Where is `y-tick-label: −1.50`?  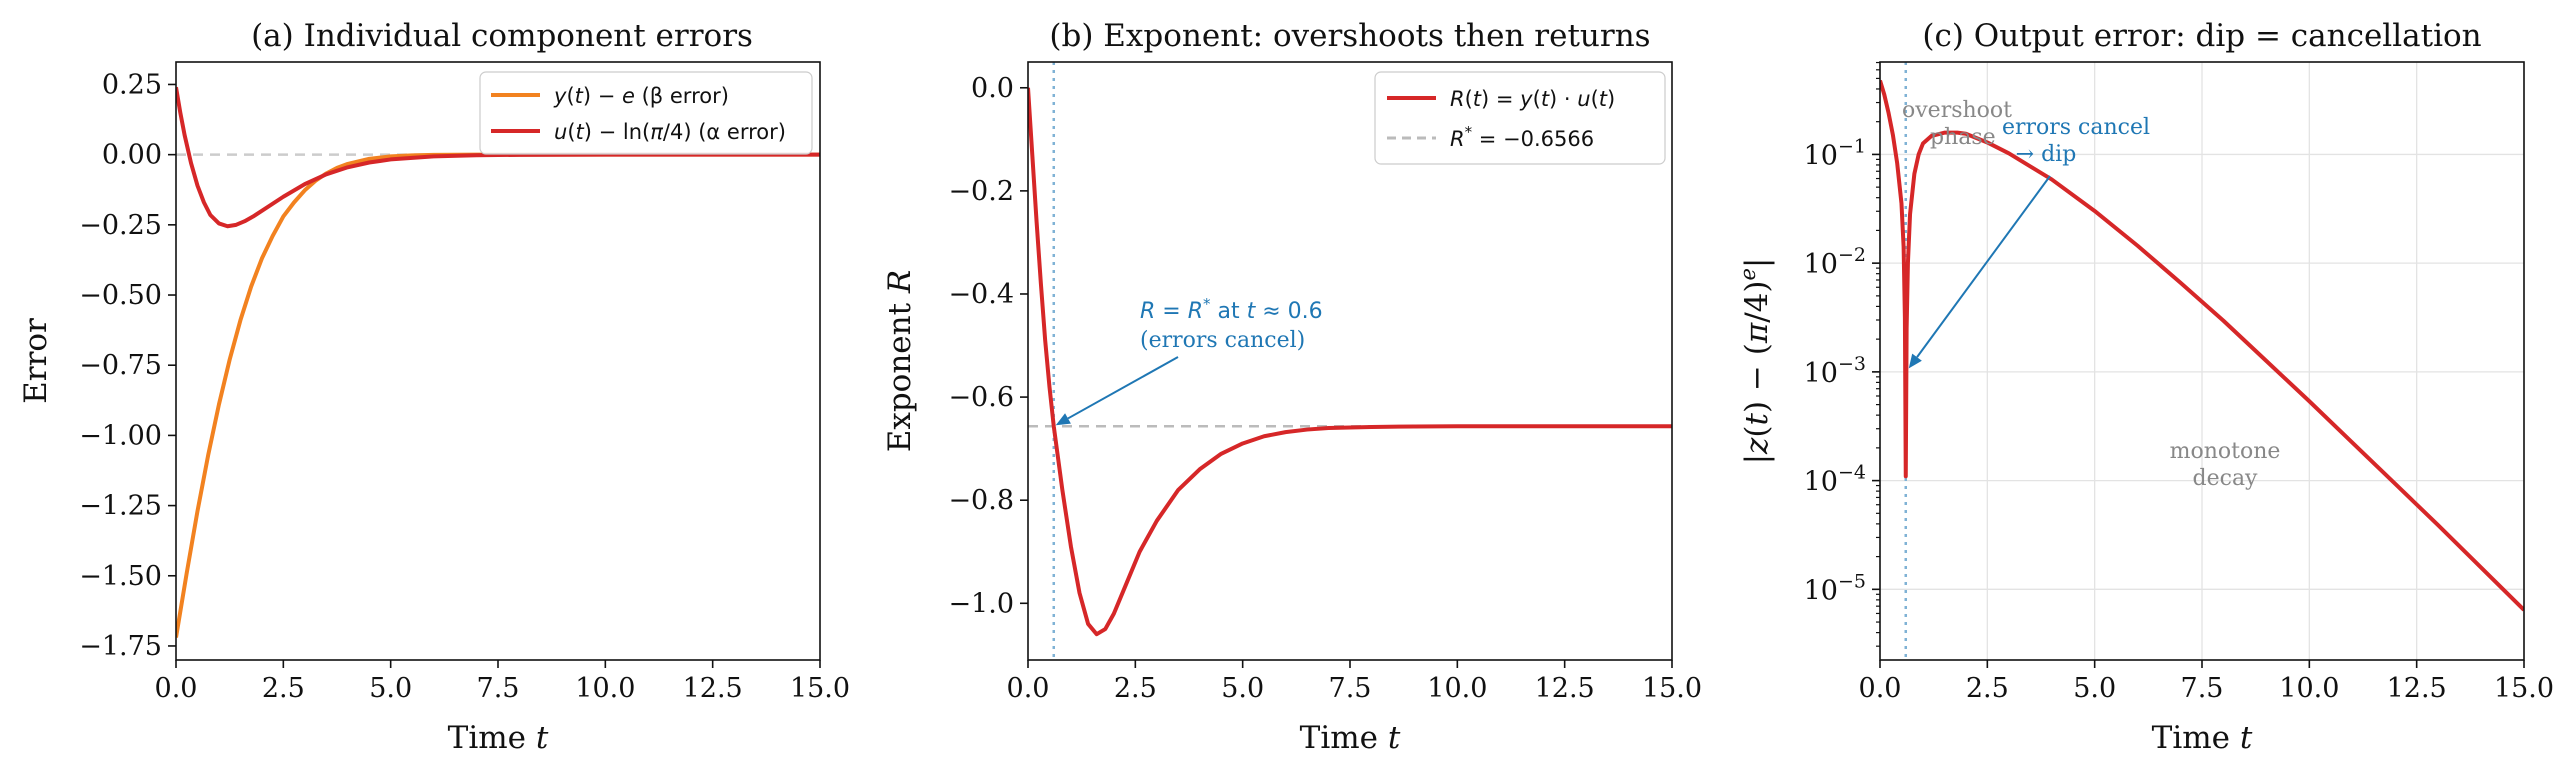
y-tick-label: −1.50 is located at coordinates (120, 576).